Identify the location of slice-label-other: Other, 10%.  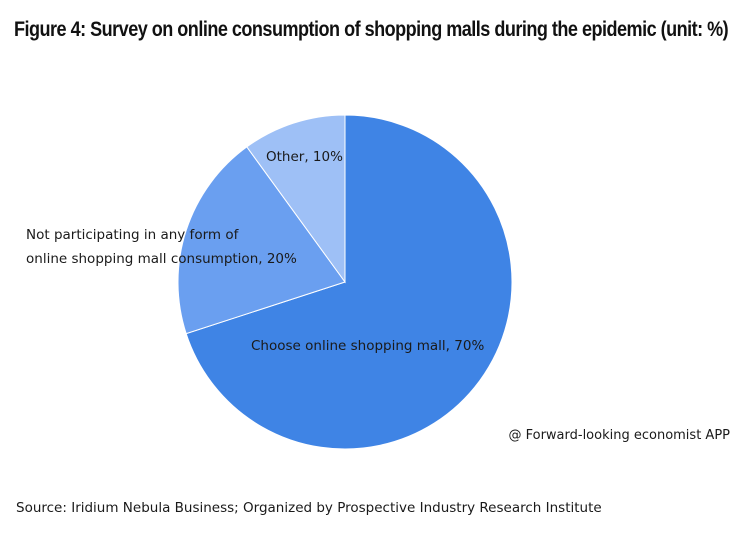
(304, 157).